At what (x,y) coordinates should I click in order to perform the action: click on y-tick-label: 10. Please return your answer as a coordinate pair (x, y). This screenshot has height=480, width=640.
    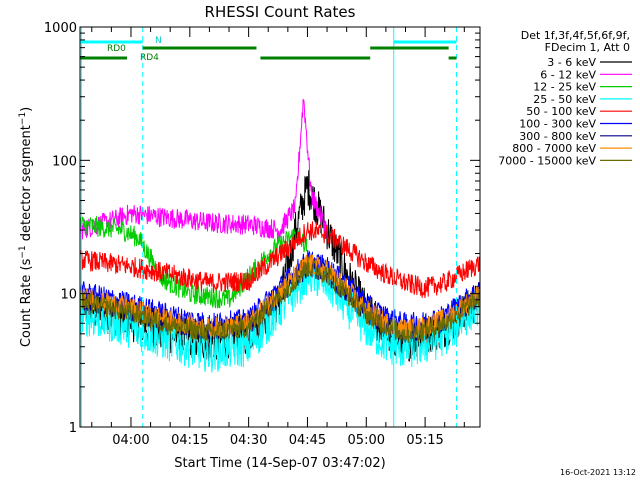
    Looking at the image, I should click on (68, 295).